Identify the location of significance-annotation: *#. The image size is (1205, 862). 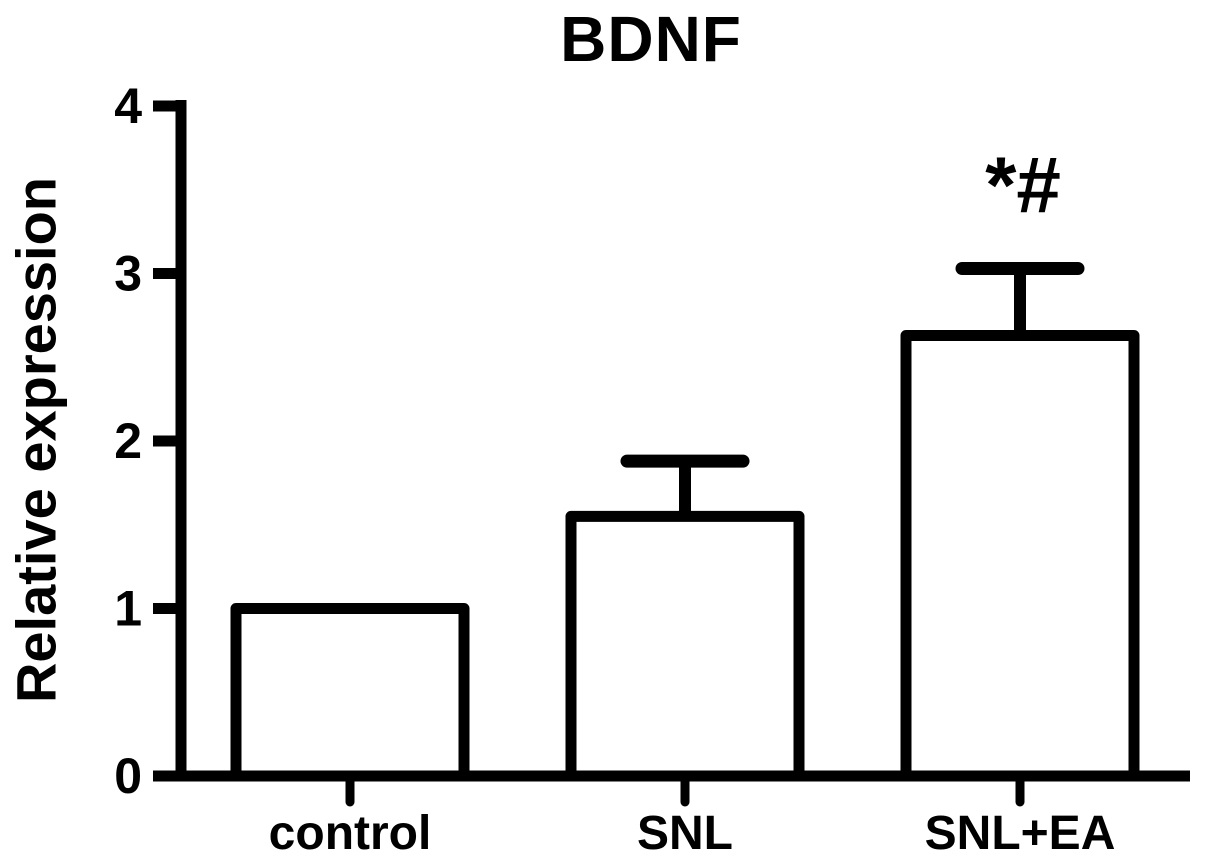
(1023, 184).